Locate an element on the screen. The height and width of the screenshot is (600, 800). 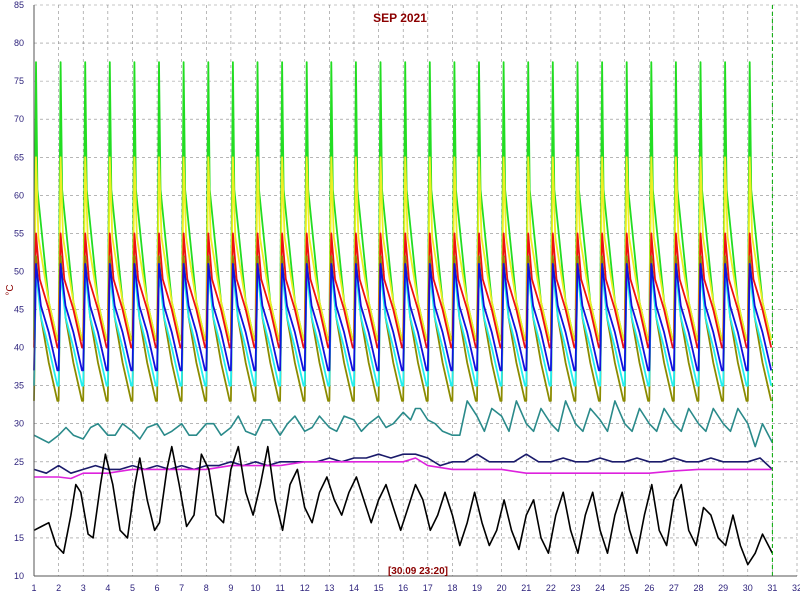
y-tick-label: 20 is located at coordinates (19, 500).